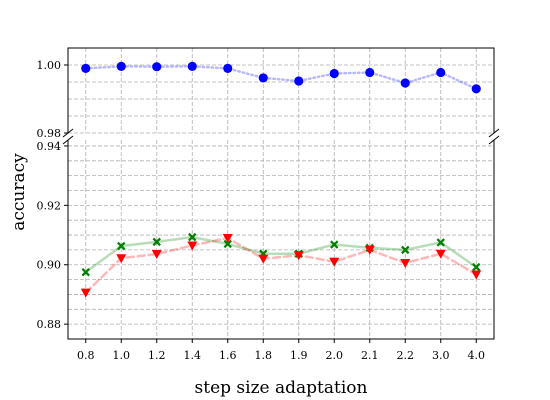 This screenshot has width=550, height=400. Describe the element at coordinates (122, 355) in the screenshot. I see `x-tick-label: 1.0` at that location.